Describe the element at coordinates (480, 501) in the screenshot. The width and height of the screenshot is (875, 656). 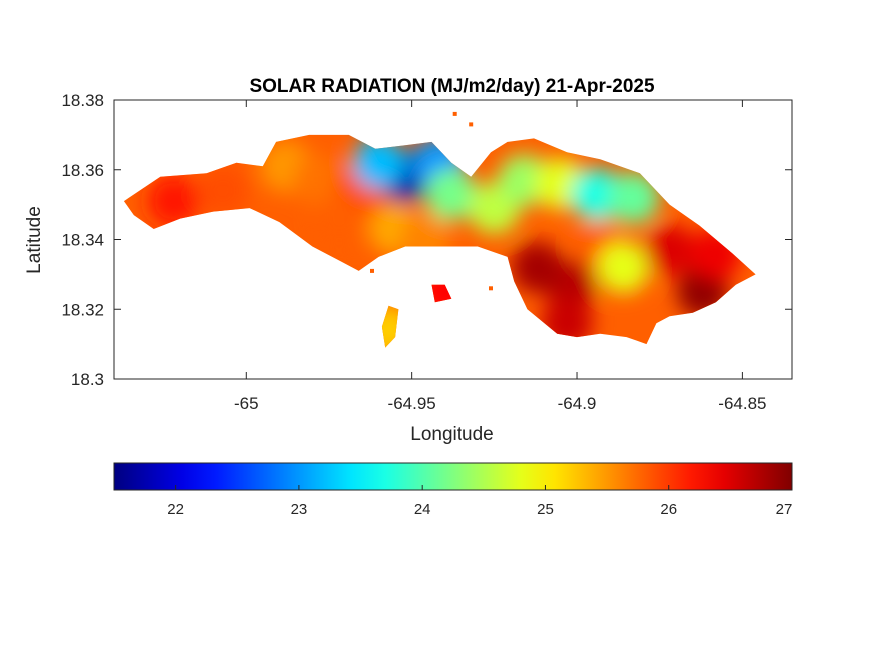
I see `colorbar-ticks: 22 23 24 25 26 27` at that location.